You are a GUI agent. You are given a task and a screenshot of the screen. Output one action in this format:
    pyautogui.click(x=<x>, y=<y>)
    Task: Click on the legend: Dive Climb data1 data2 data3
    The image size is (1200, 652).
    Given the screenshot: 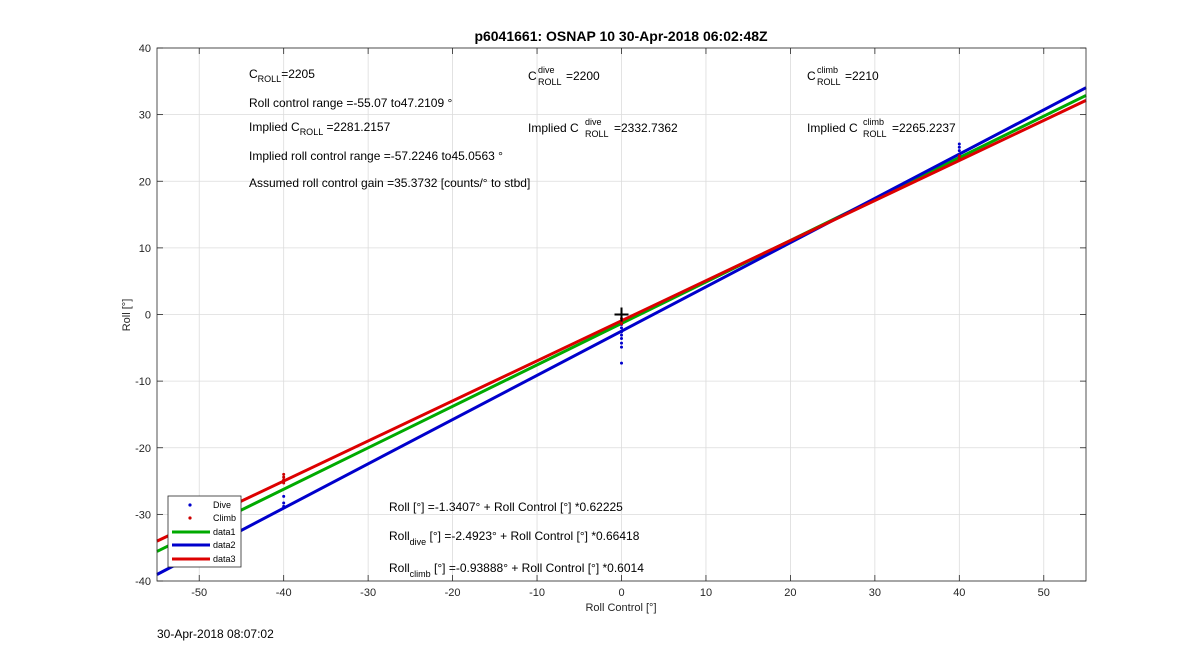 What is the action you would take?
    pyautogui.click(x=204, y=531)
    